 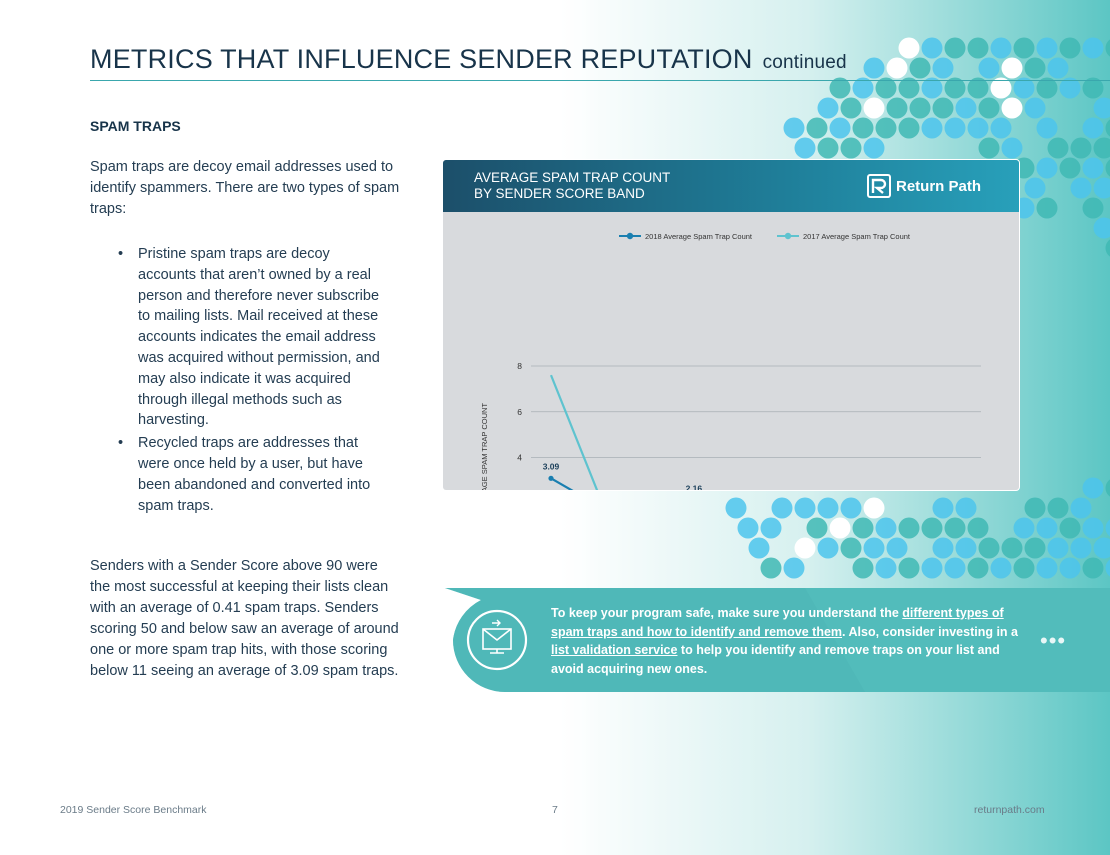 I want to click on title-suffix: continued, so click(x=804, y=62).